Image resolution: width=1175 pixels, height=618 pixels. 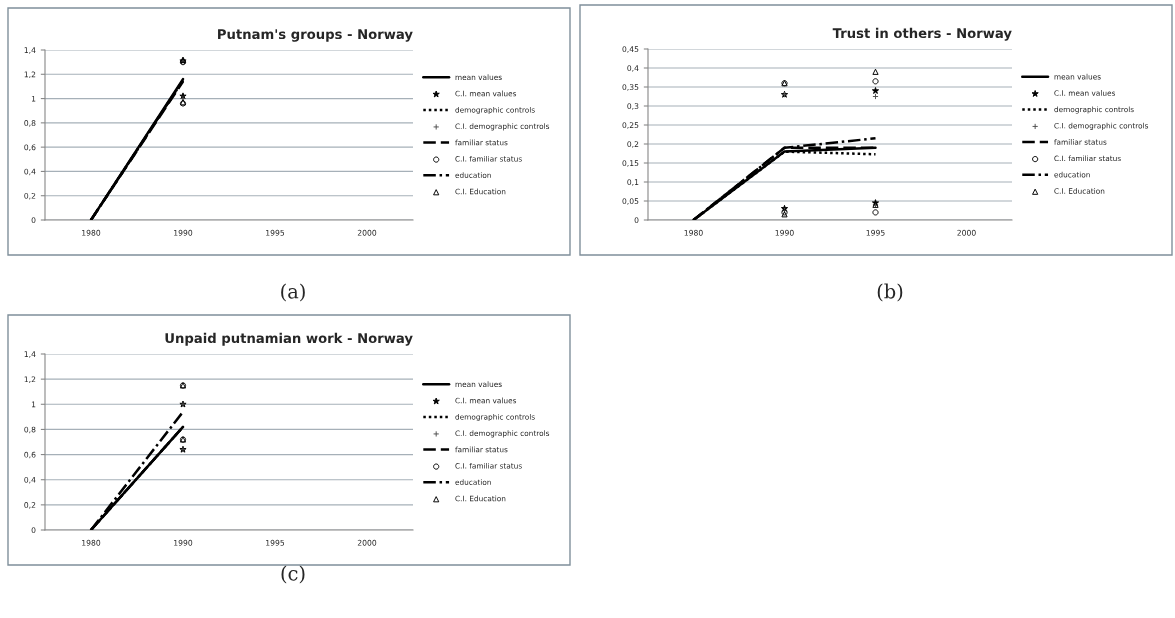 What do you see at coordinates (289, 339) in the screenshot?
I see `chart-title: Unpaid putnamian work - Norway` at bounding box center [289, 339].